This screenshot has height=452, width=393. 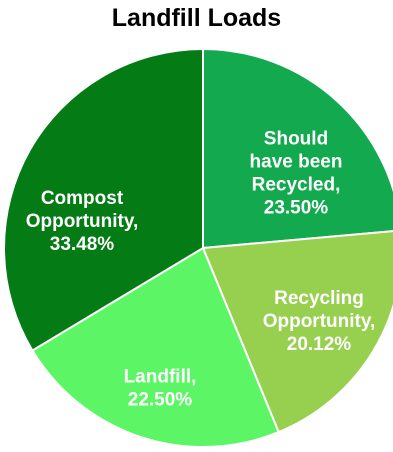 I want to click on data-label-line: 23.50%, so click(x=296, y=208).